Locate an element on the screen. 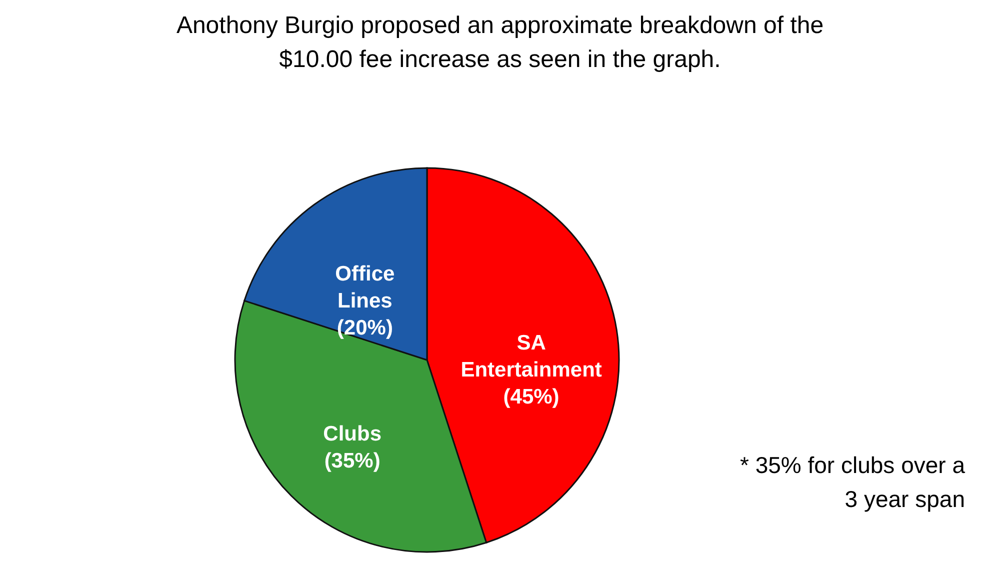 Image resolution: width=1000 pixels, height=570 pixels. slice-label: SA Entertainment is located at coordinates (531, 356).